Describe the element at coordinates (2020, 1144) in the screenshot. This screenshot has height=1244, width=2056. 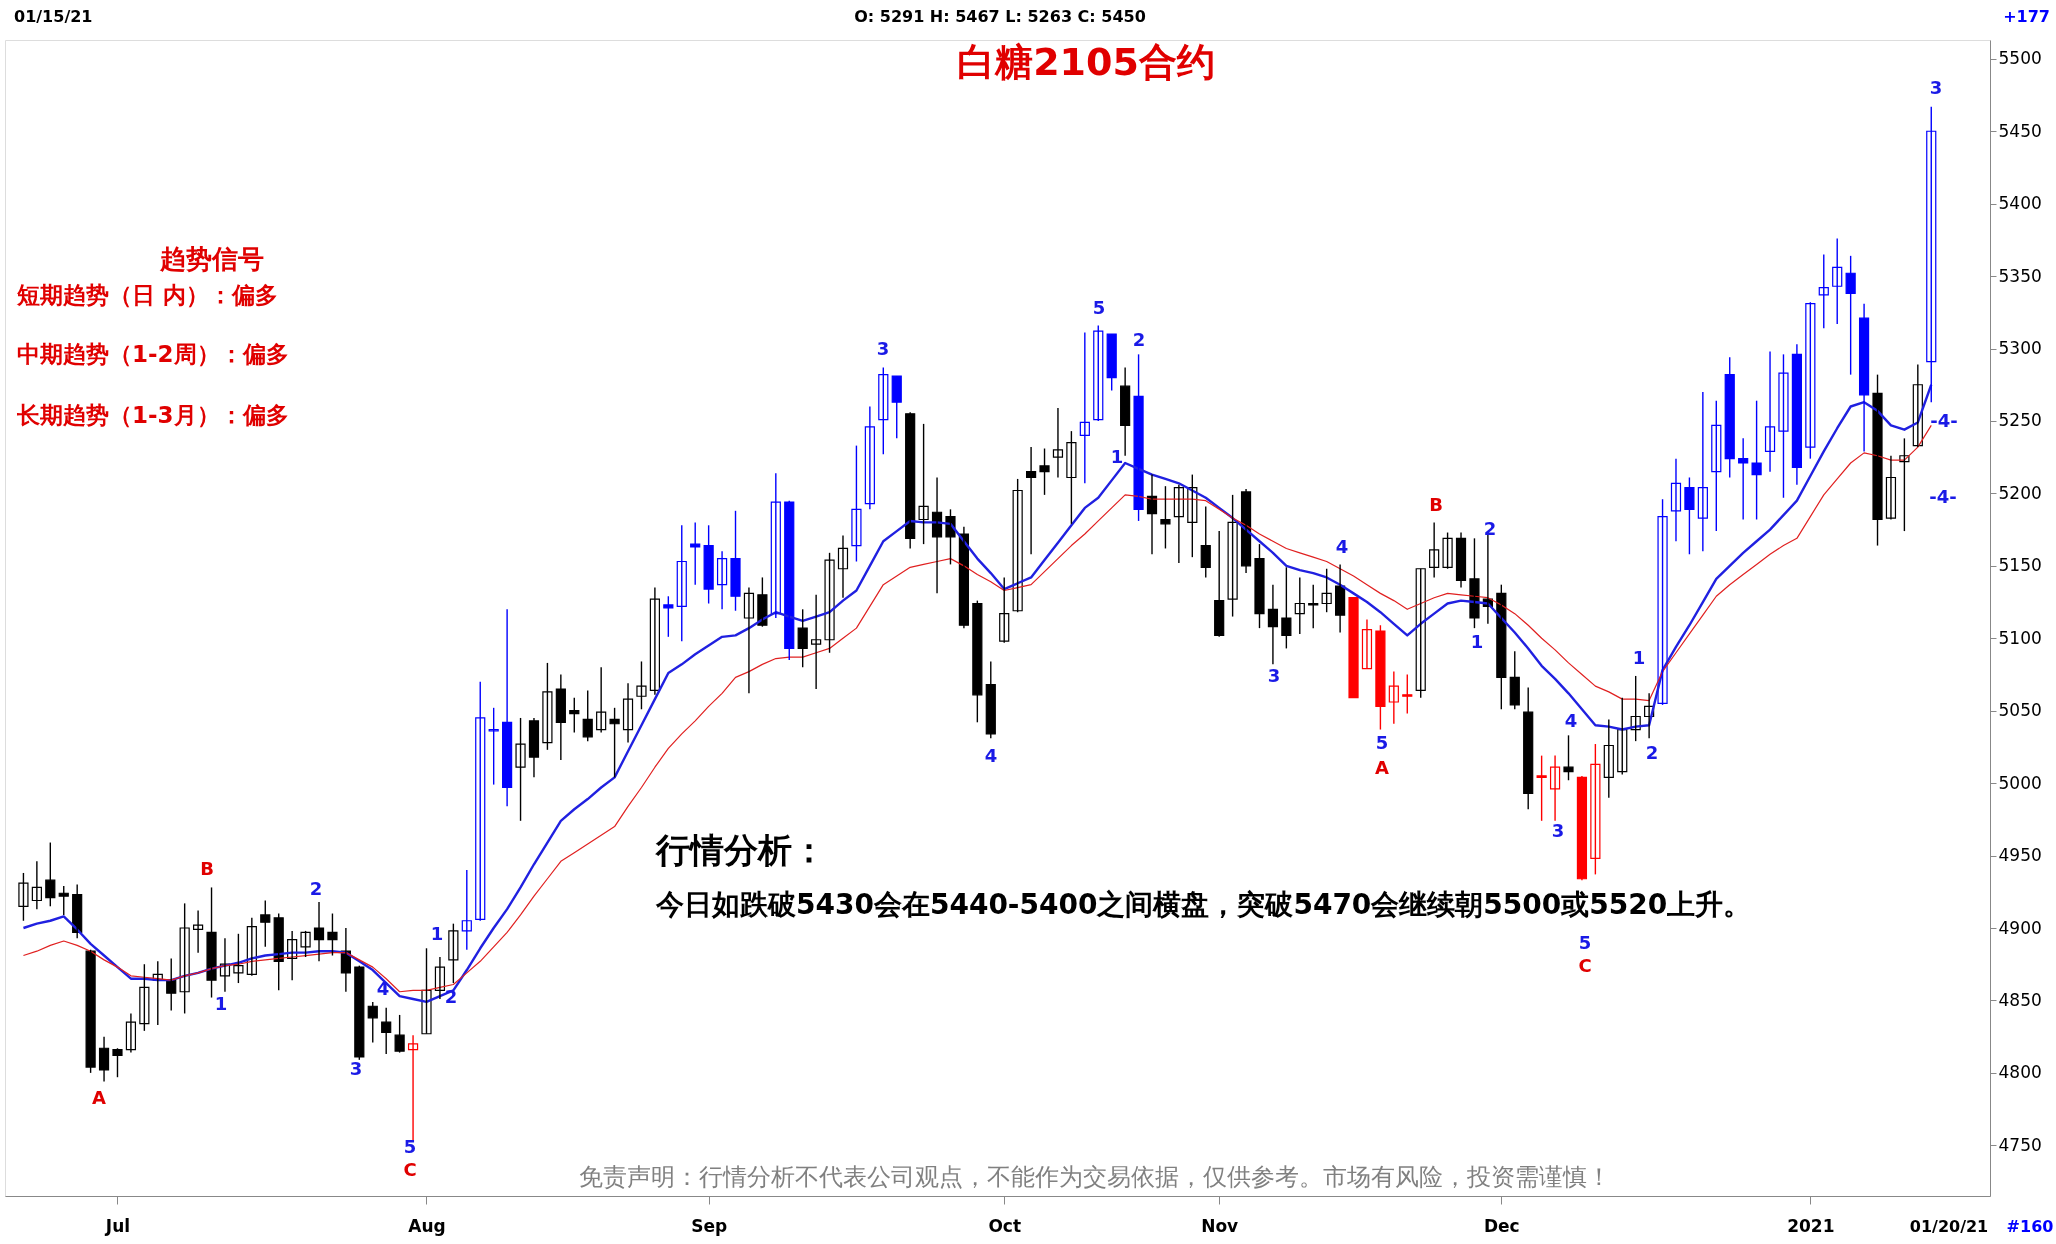
I see `y-tick-label: 4750` at that location.